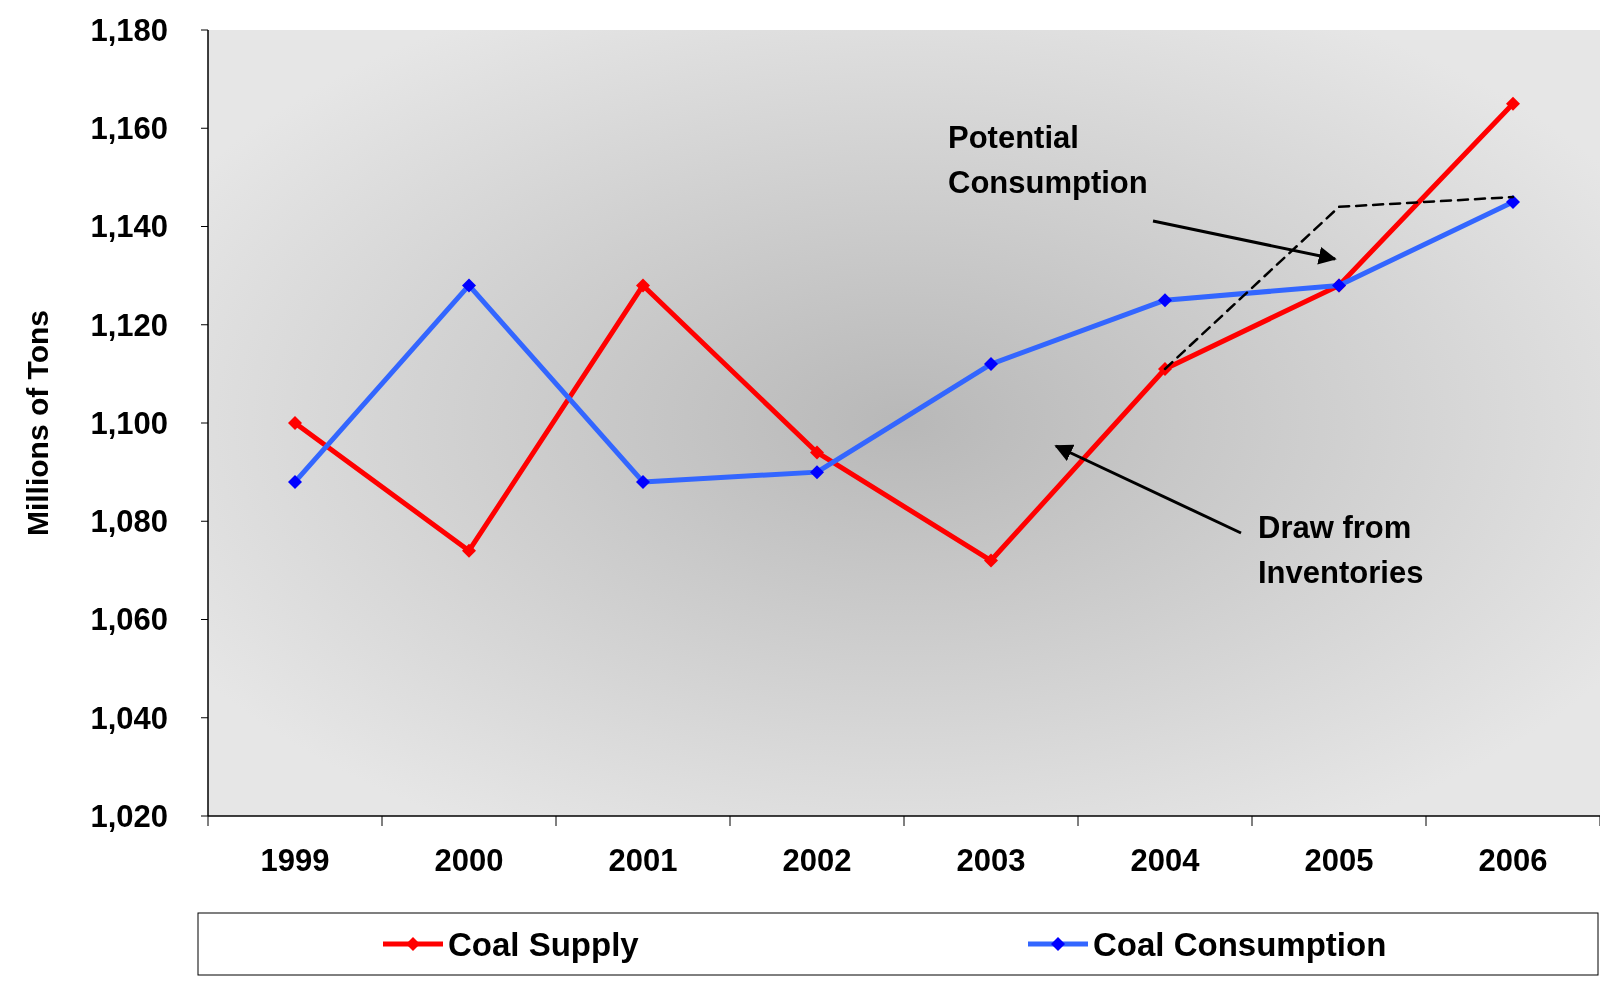  What do you see at coordinates (129, 620) in the screenshot?
I see `y-tick-label: 1,060` at bounding box center [129, 620].